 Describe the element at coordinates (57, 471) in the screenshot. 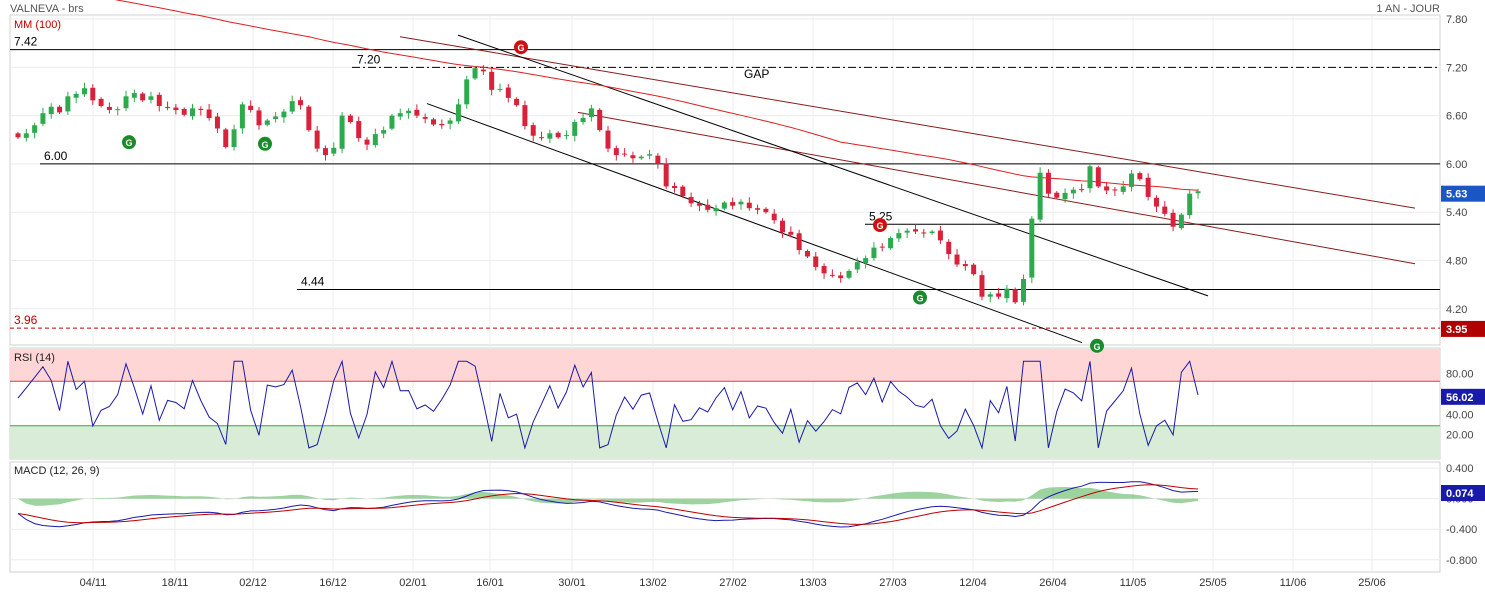

I see `macd-label: MACD (12, 26, 9)` at that location.